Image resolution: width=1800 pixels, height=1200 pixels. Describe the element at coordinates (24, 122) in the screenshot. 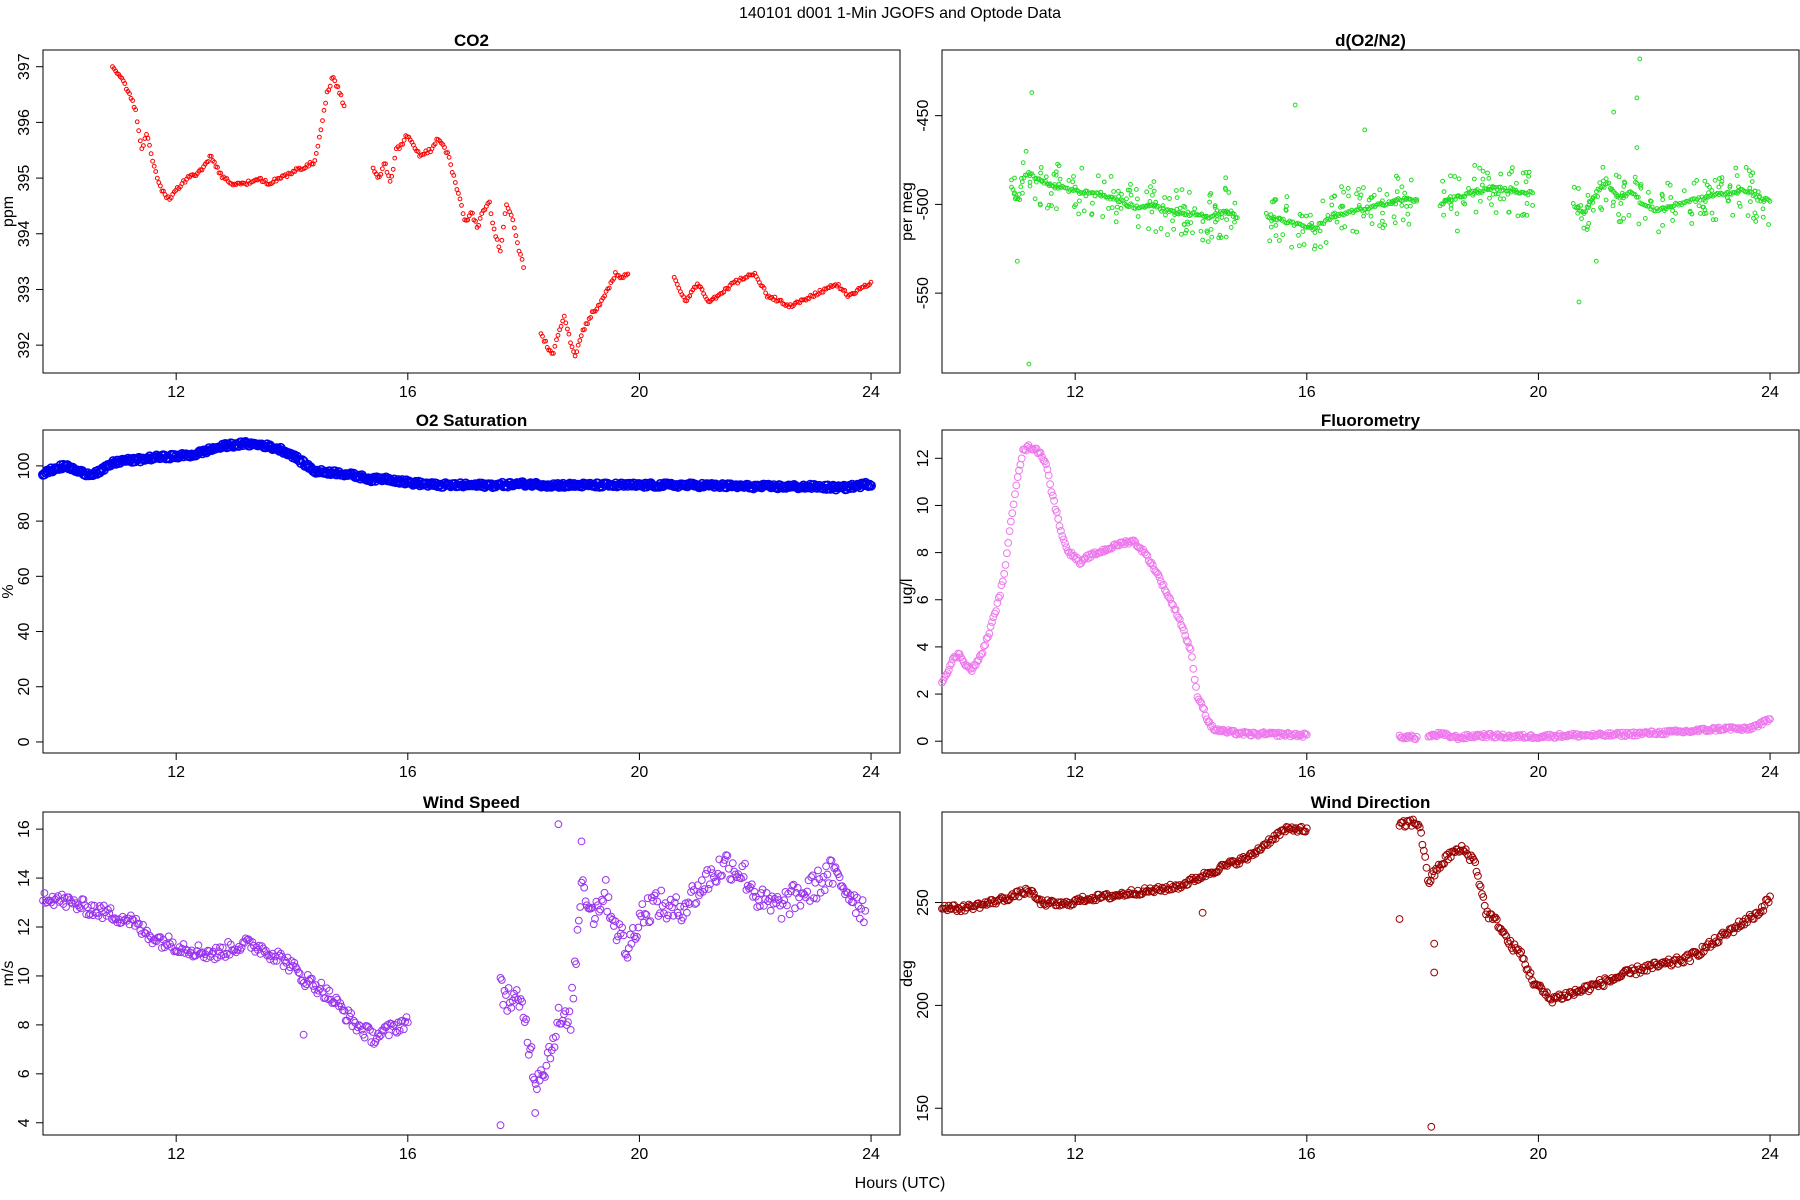

I see `co2-ytick-label: 396` at that location.